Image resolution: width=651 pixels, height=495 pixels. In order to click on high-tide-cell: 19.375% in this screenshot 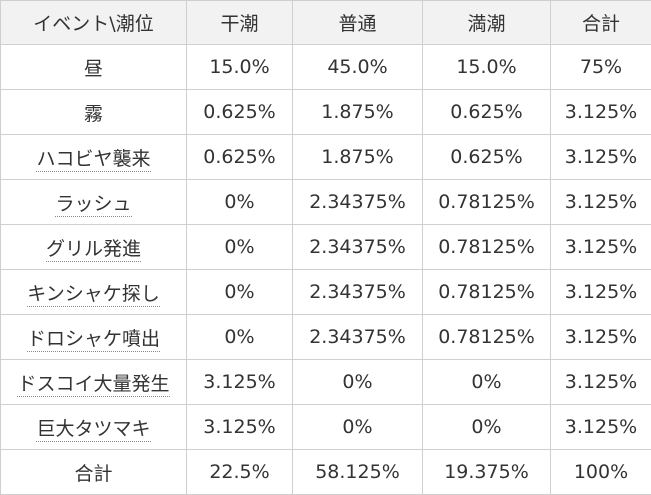, I will do `click(487, 472)`.